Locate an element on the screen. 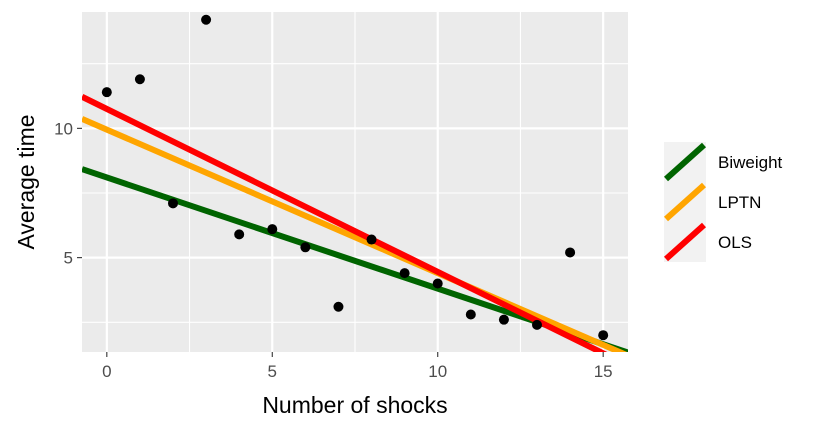 This screenshot has height=430, width=830. legend: Biweight LPTN OLS is located at coordinates (723, 202).